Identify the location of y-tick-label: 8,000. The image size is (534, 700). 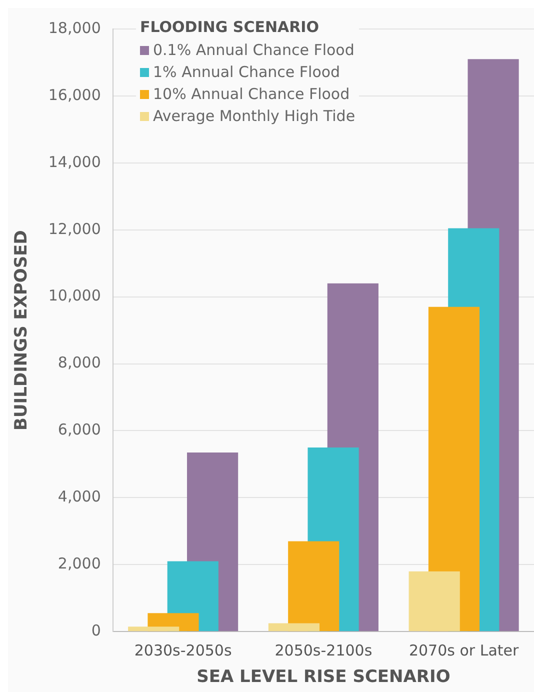
(79, 363).